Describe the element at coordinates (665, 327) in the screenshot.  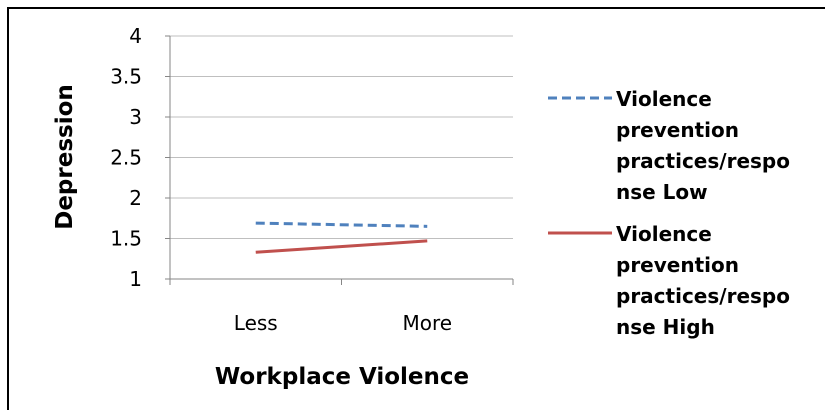
I see `legend-label-line: nse High` at that location.